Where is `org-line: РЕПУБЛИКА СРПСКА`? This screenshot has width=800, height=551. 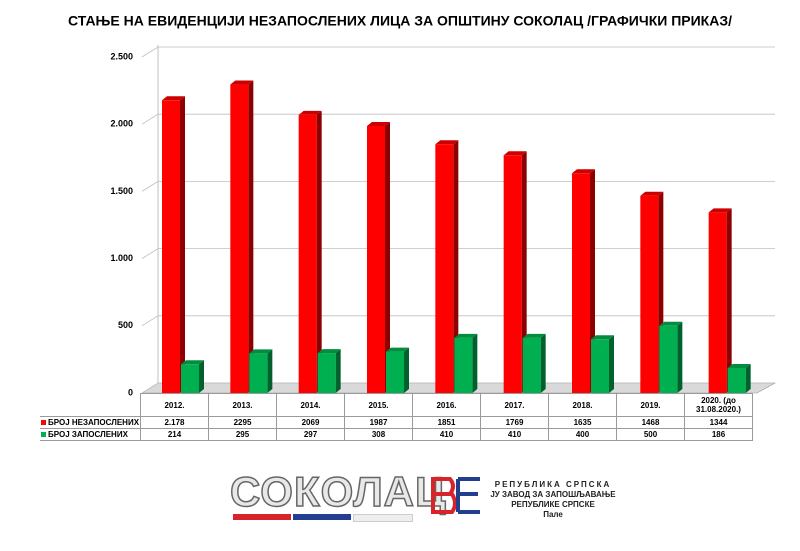 org-line: РЕПУБЛИКА СРПСКА is located at coordinates (553, 484).